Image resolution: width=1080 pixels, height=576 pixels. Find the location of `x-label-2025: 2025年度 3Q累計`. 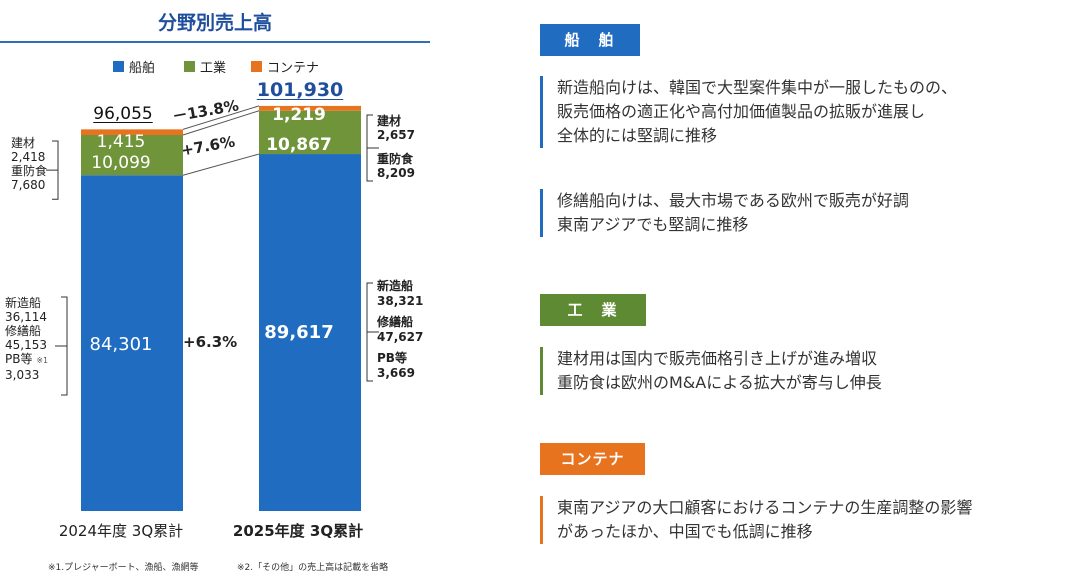

x-label-2025: 2025年度 3Q累計 is located at coordinates (298, 531).